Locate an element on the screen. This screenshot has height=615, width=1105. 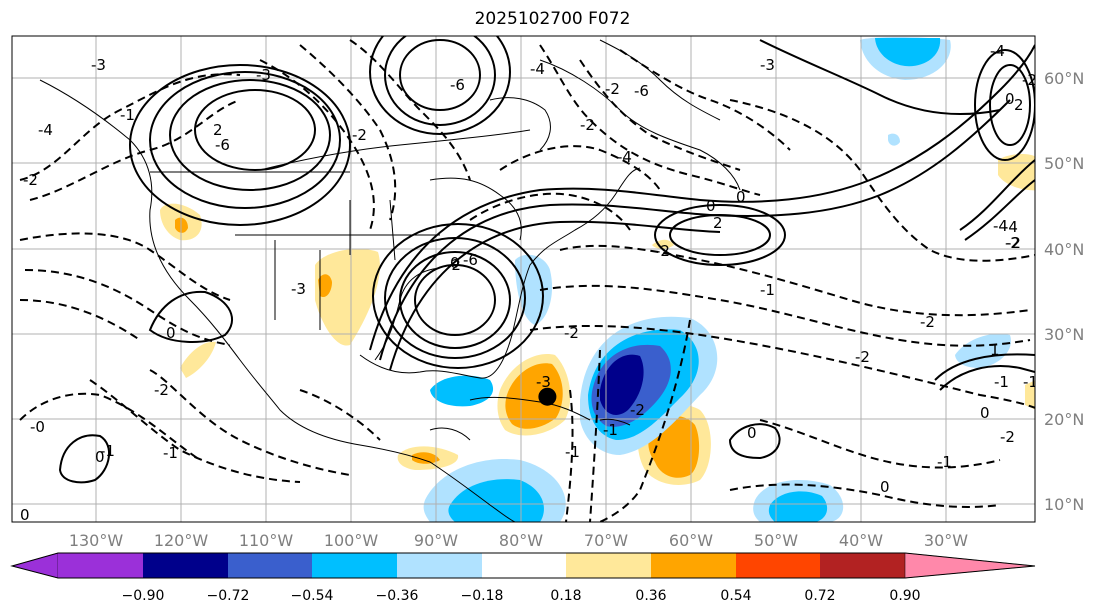
shade-positive-yucatan-core is located at coordinates (426, 458).